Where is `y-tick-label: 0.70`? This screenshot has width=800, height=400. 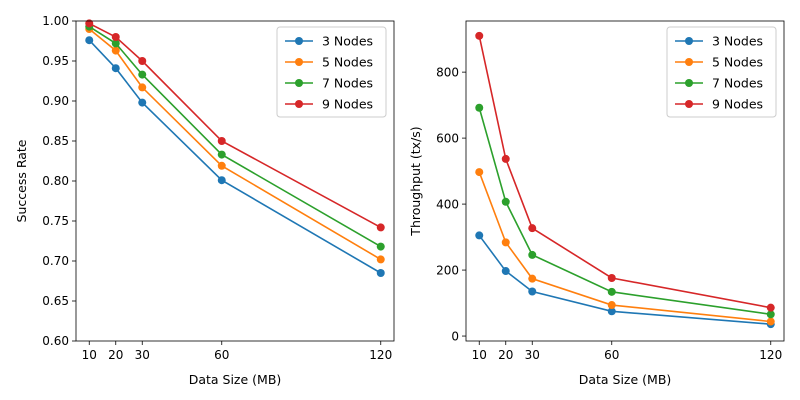
y-tick-label: 0.70 is located at coordinates (55, 261).